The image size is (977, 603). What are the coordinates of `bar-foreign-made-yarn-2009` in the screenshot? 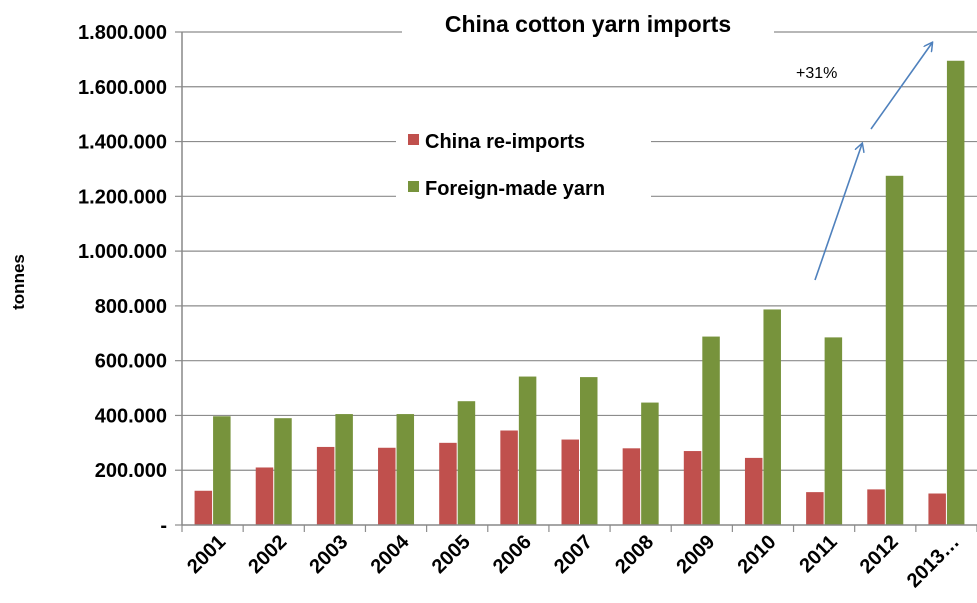 It's located at (711, 430).